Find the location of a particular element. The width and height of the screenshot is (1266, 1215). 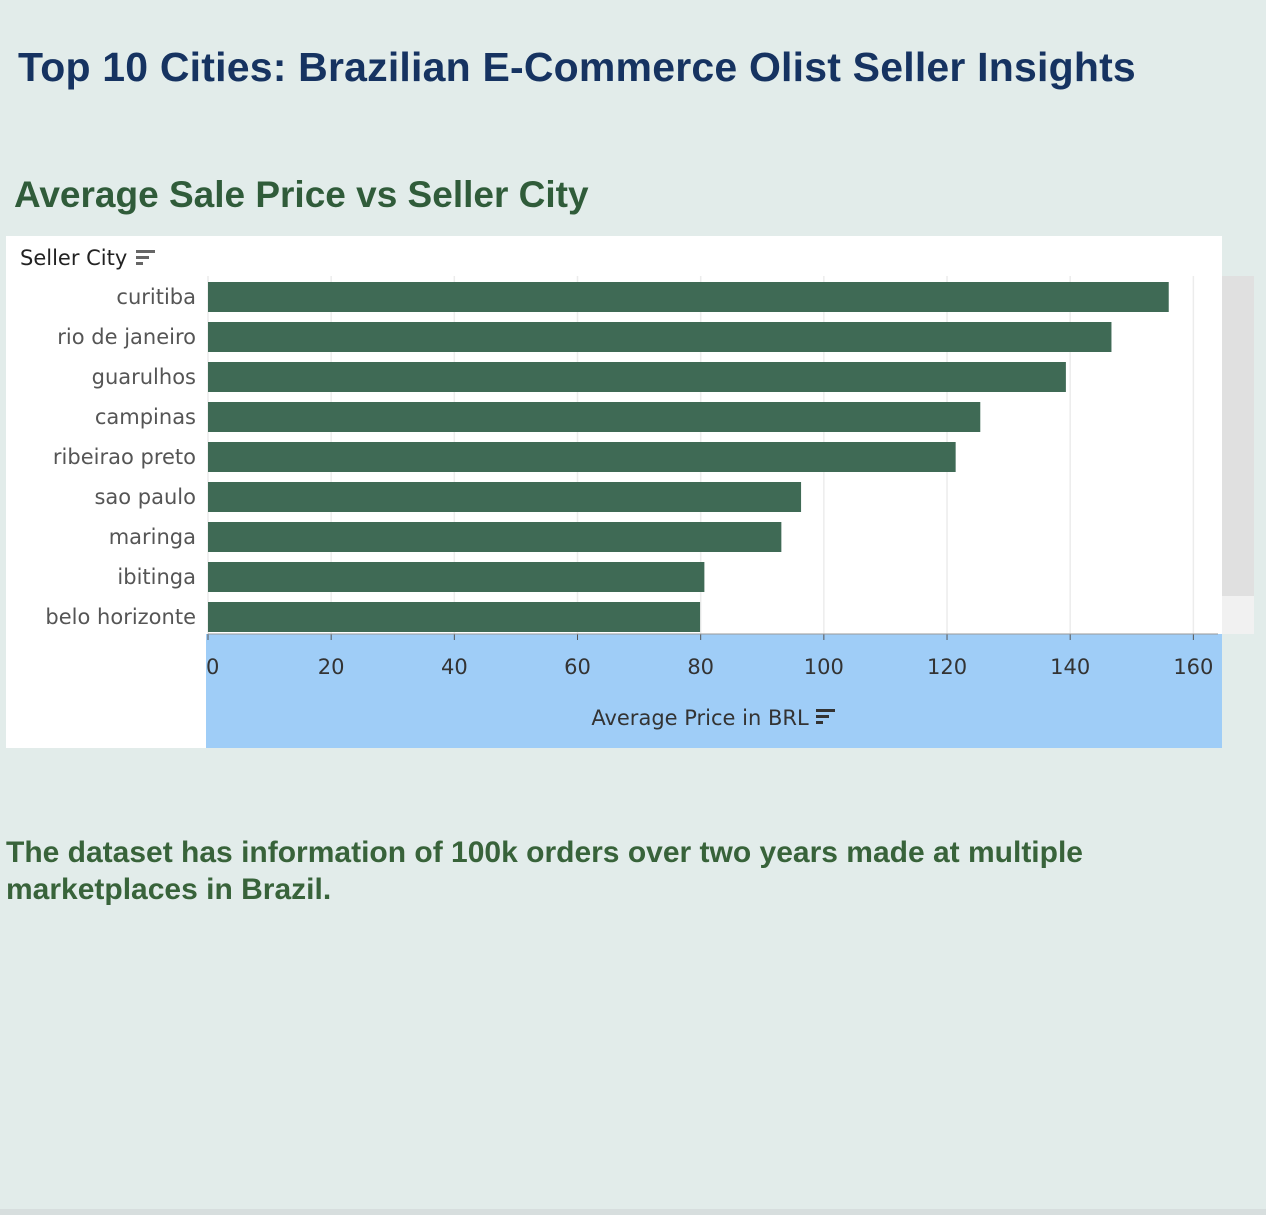

x-tick-label: 120 is located at coordinates (947, 667).